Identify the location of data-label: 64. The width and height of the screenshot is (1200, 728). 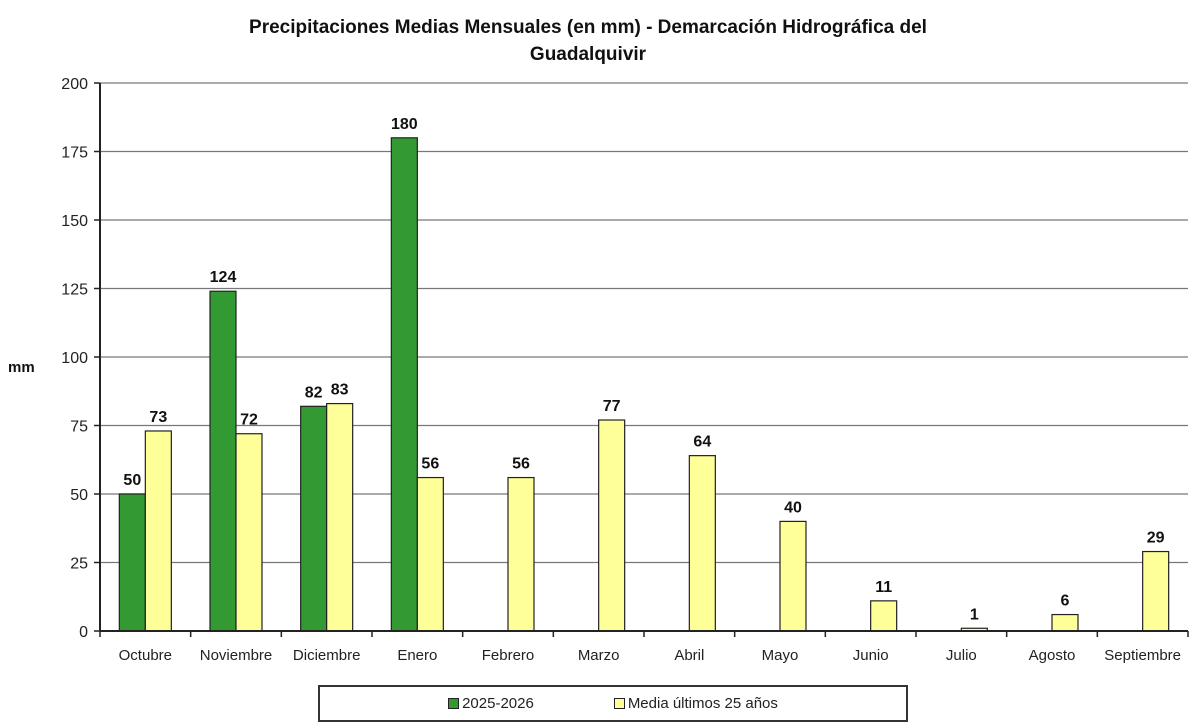
(702, 442).